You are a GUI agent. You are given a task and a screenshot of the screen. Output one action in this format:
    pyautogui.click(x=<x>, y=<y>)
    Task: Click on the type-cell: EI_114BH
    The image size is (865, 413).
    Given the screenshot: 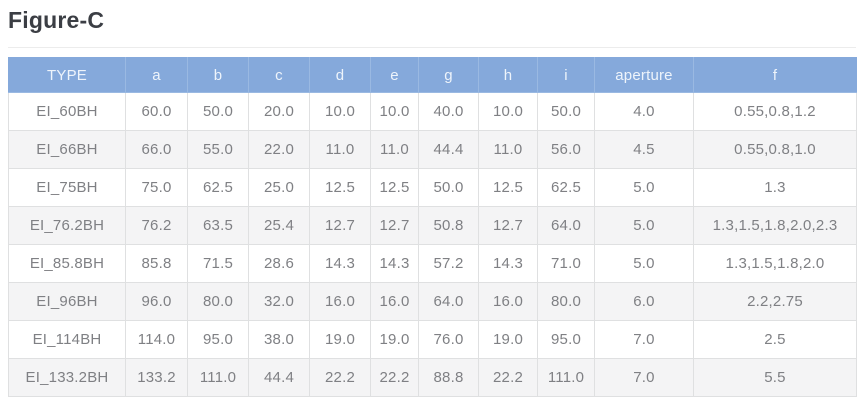 What is the action you would take?
    pyautogui.click(x=67, y=339)
    